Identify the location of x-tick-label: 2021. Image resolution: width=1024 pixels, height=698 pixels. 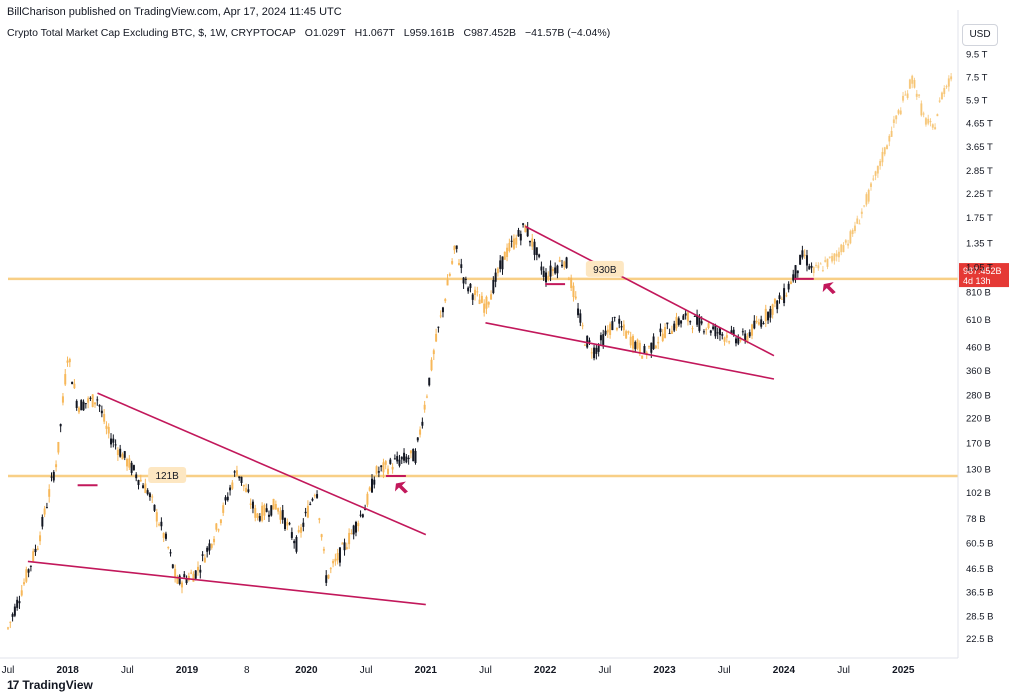
(426, 670).